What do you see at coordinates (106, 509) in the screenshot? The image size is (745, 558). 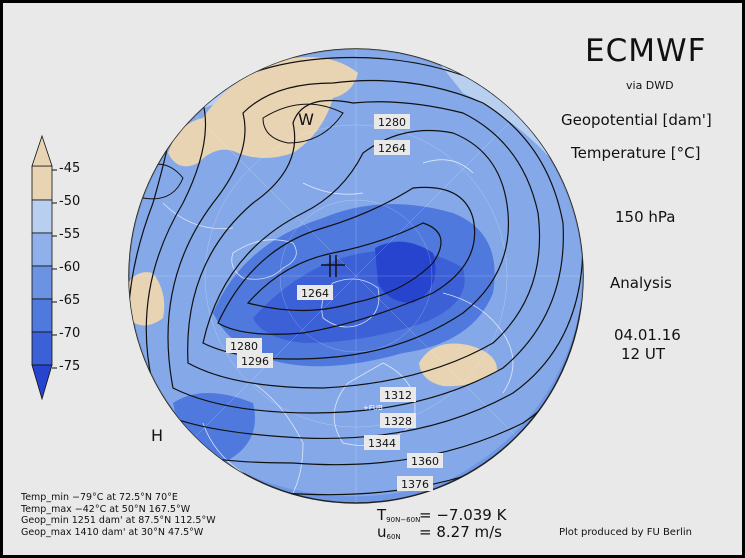 I see `stat-temp-max: Temp_max −42°C at 50°N 167.5°W` at bounding box center [106, 509].